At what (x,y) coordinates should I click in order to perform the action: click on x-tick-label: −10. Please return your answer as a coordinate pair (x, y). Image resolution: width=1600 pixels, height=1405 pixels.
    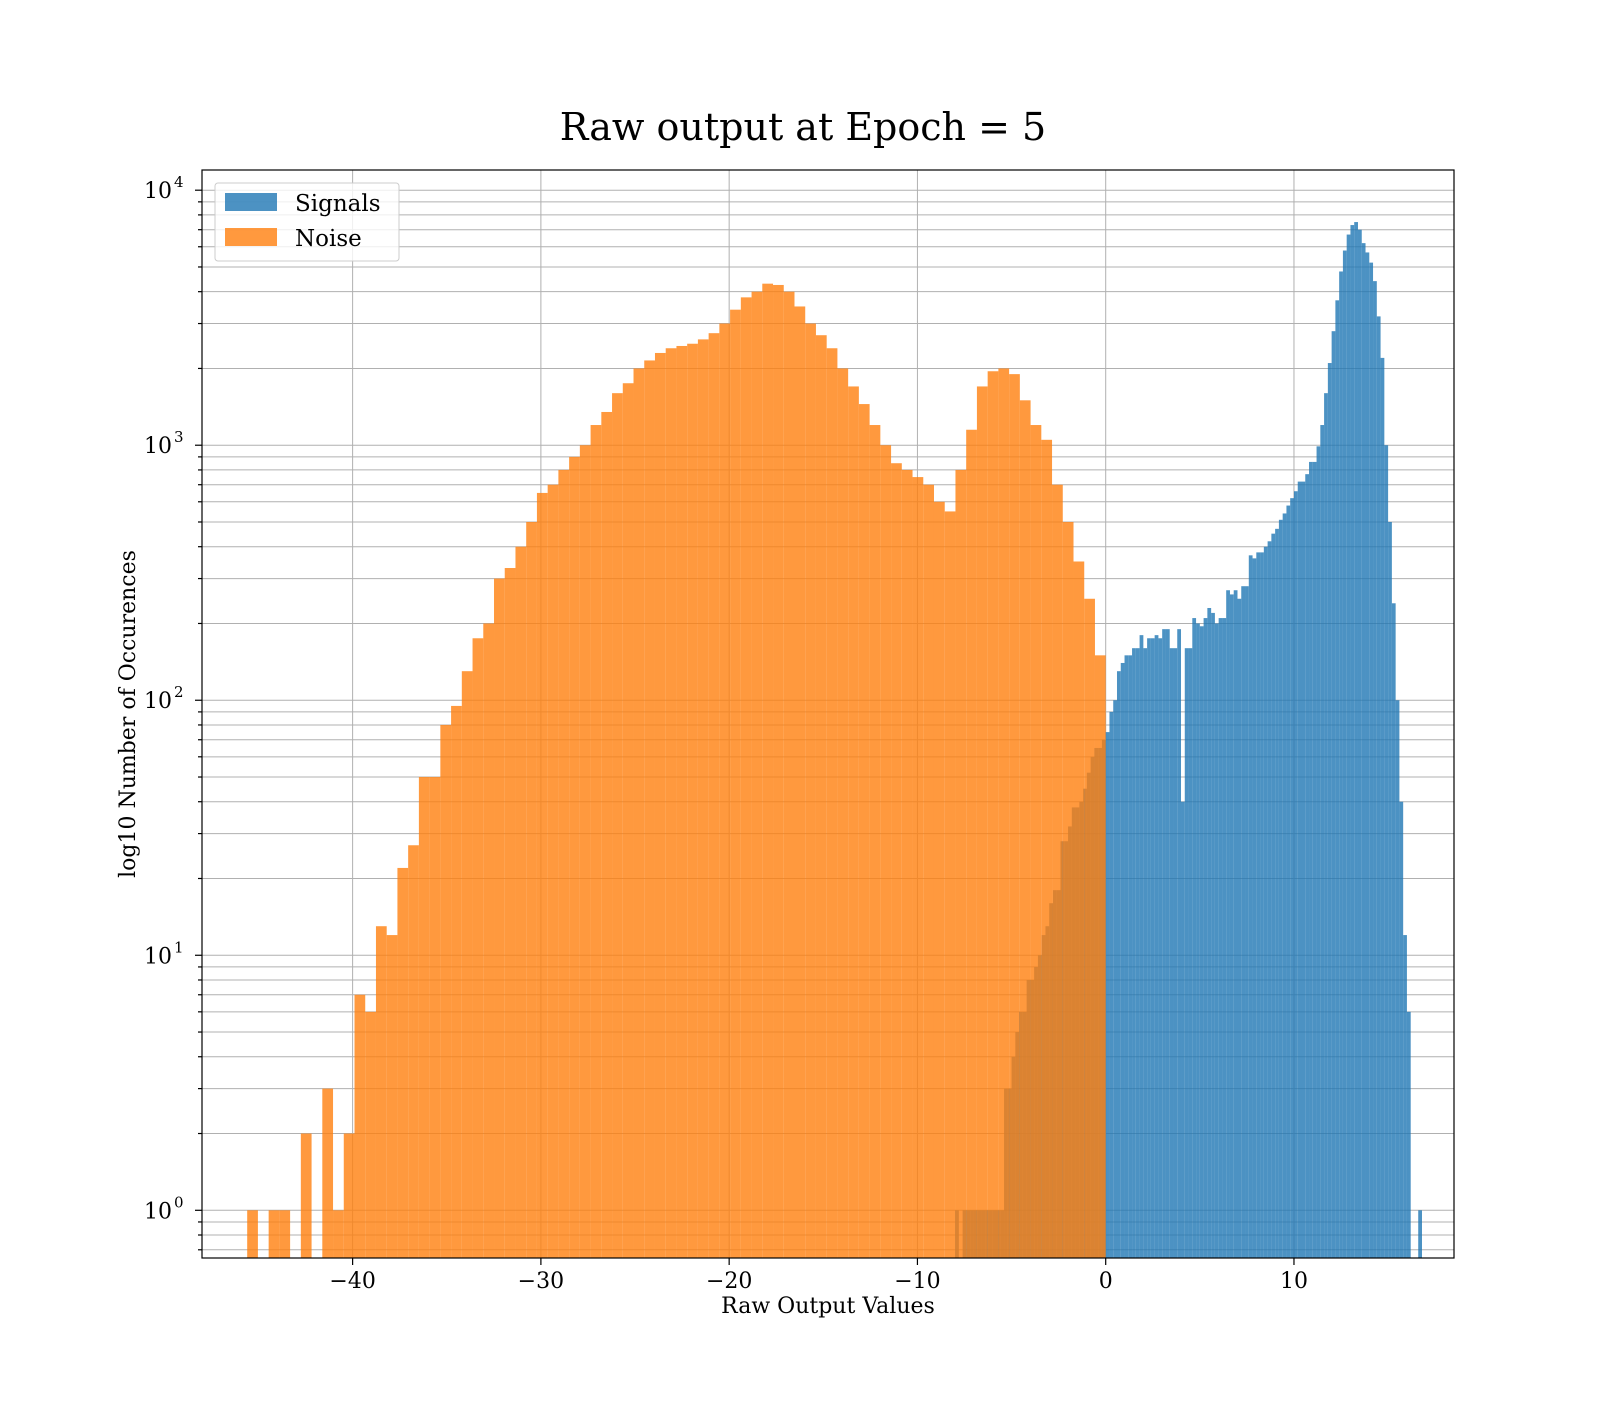
    Looking at the image, I should click on (917, 1281).